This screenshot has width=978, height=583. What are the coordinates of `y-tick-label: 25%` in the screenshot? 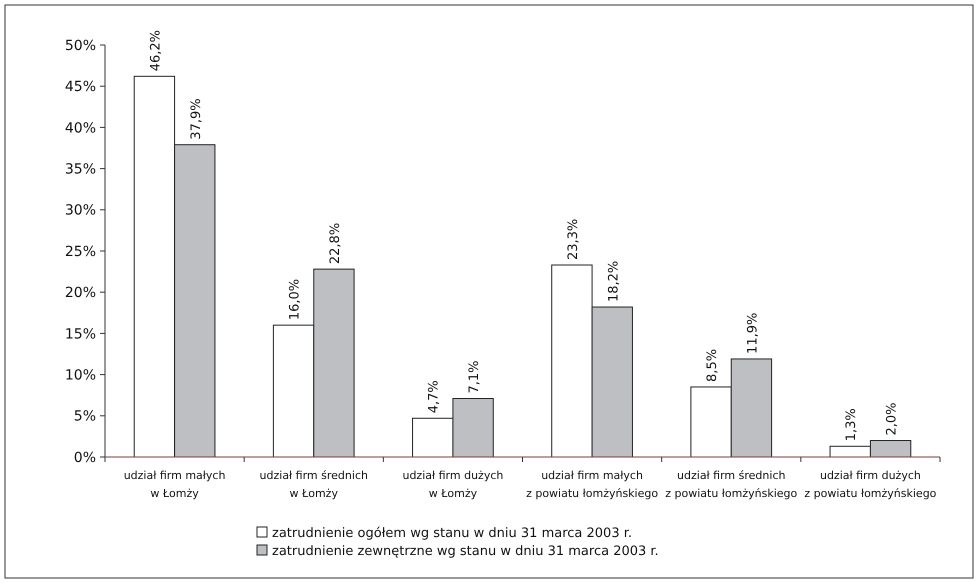 It's located at (80, 252).